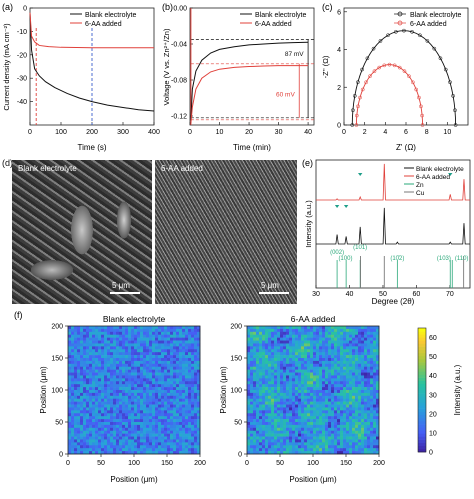 The height and width of the screenshot is (499, 474). I want to click on series-line, so click(92, 62).